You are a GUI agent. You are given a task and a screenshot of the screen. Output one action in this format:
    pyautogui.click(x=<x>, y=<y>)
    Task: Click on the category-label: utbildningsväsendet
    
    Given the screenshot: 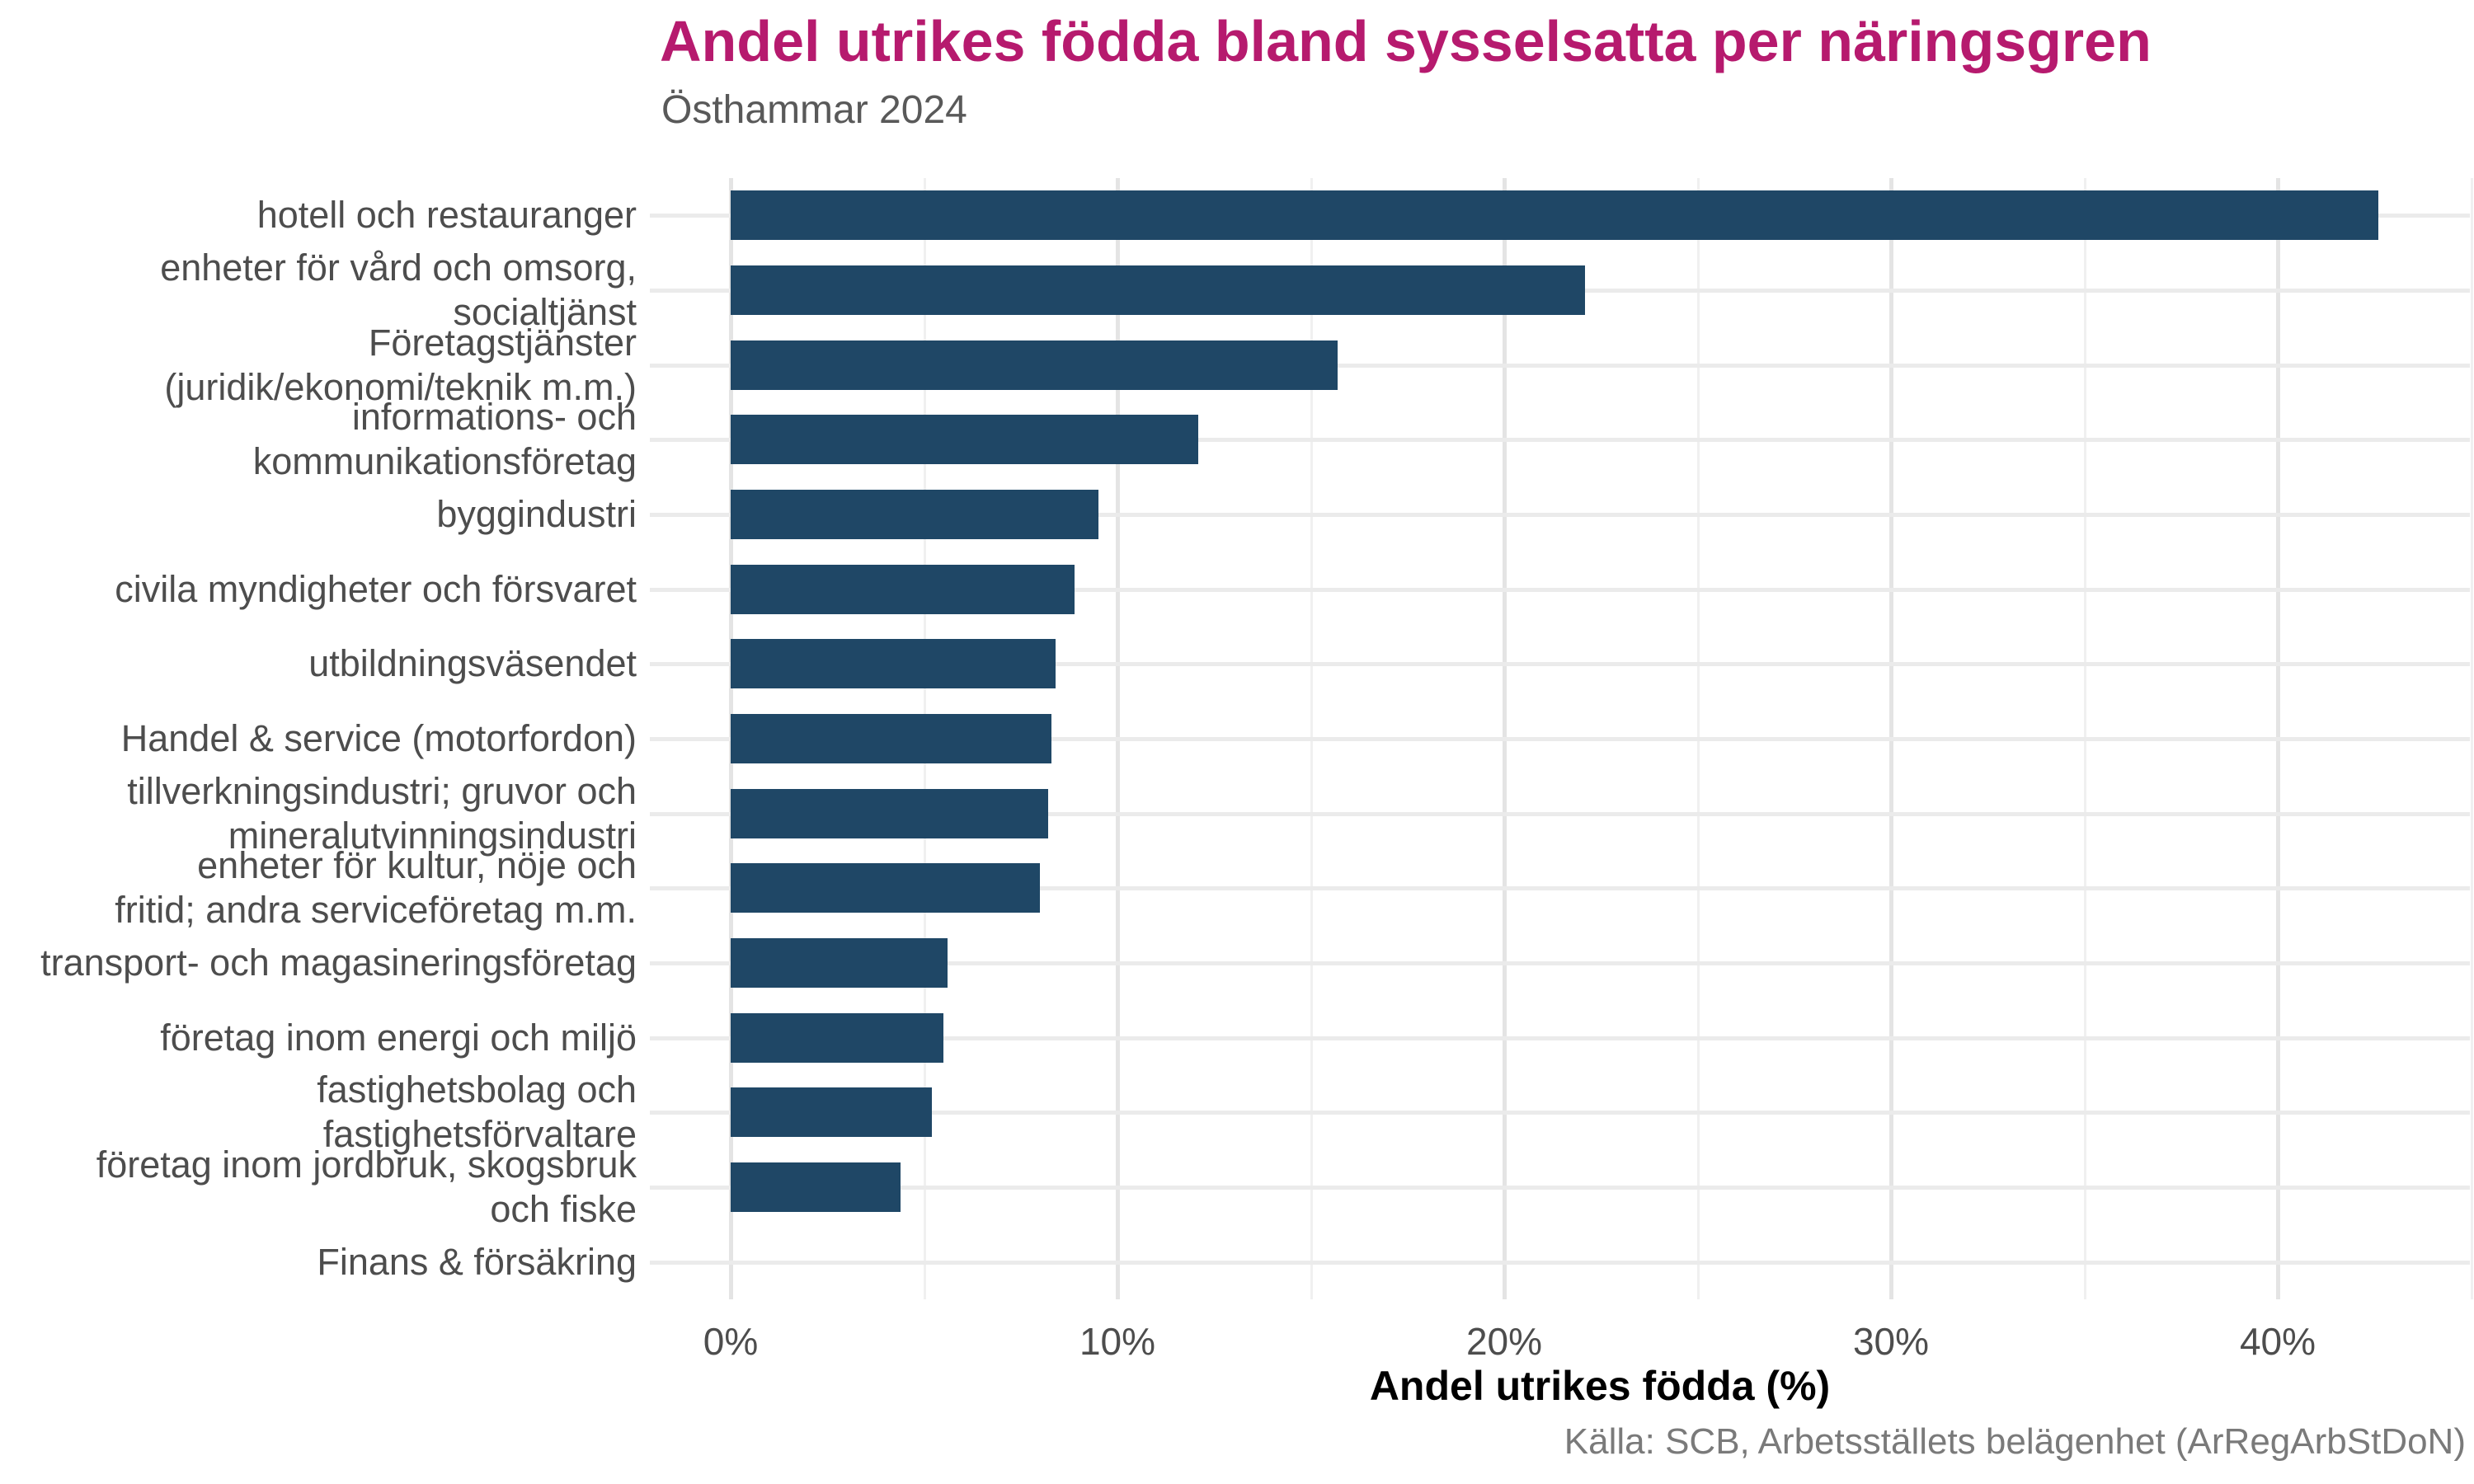 What is the action you would take?
    pyautogui.click(x=472, y=663)
    